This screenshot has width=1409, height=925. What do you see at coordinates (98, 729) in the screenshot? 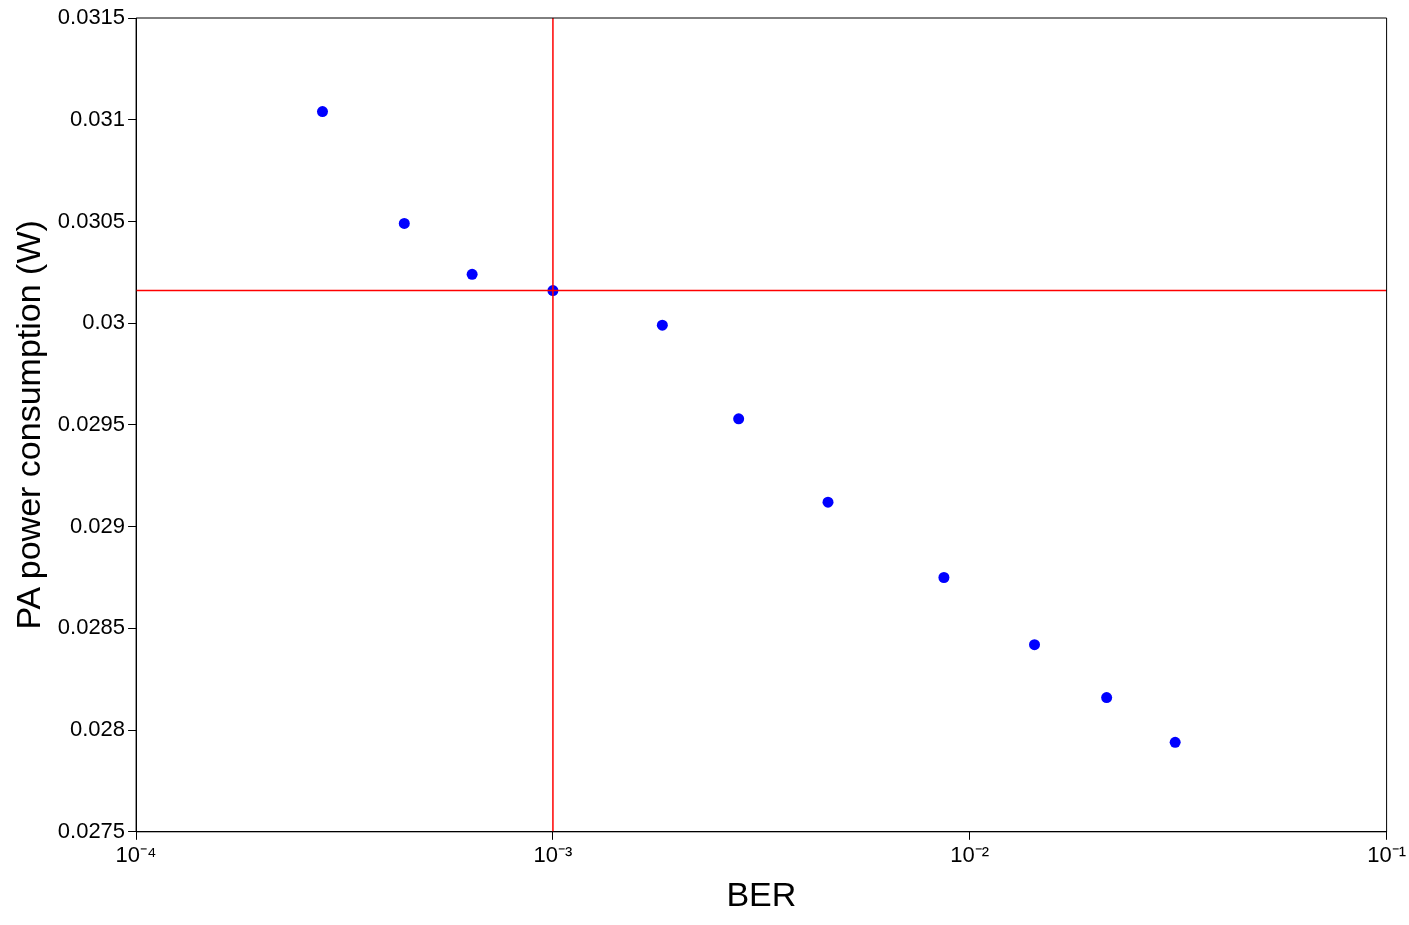
I see `y-tick-label: 0.028` at bounding box center [98, 729].